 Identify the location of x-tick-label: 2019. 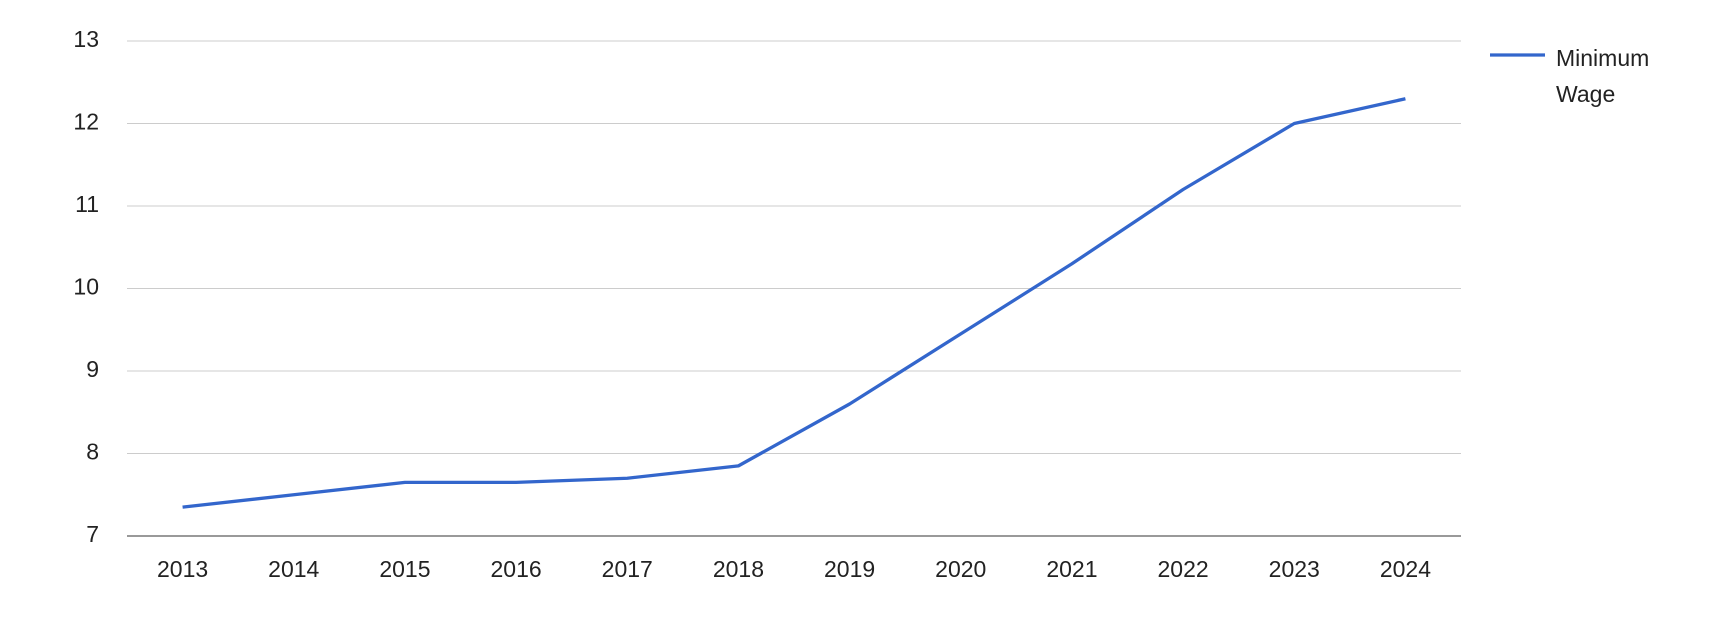
(849, 569).